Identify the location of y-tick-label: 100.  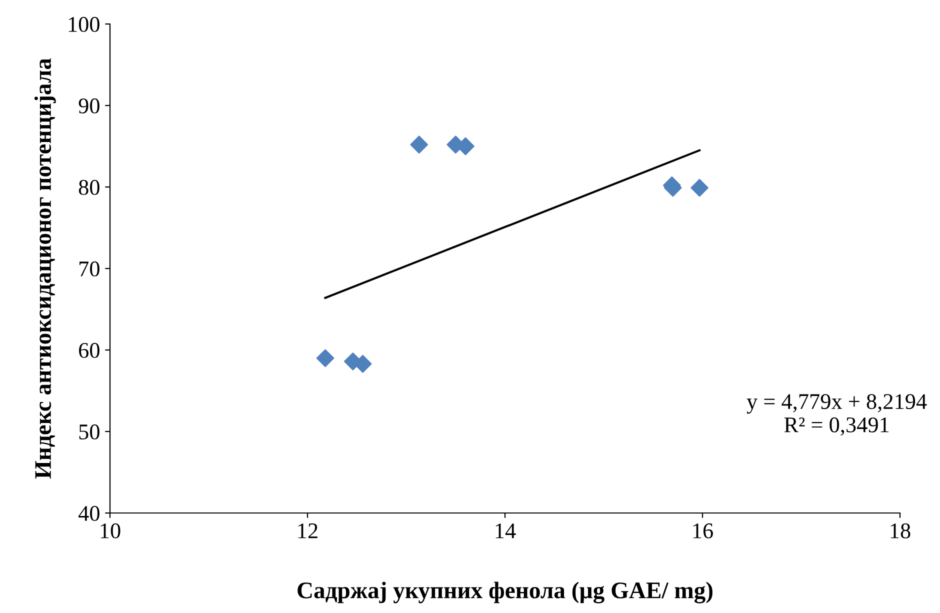
(84, 24).